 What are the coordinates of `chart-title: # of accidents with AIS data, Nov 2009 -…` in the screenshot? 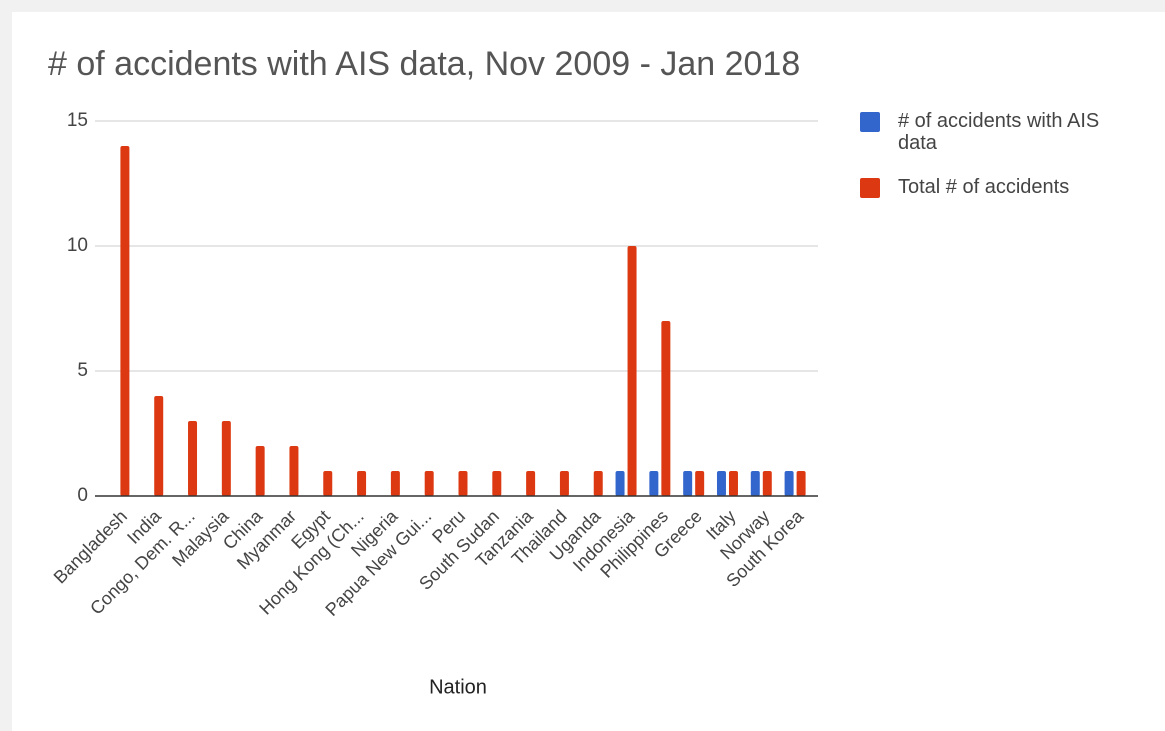 It's located at (424, 64).